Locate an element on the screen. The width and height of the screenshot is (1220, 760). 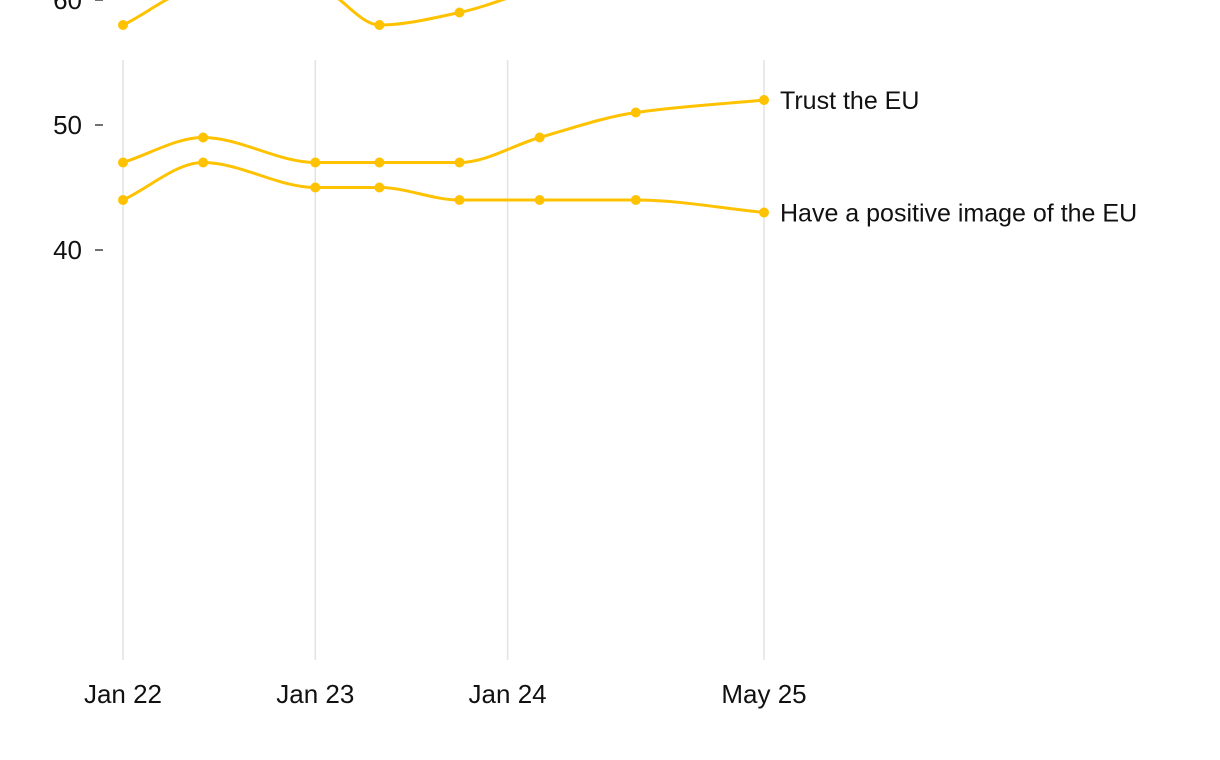
y-tick-label: 40 is located at coordinates (67, 250).